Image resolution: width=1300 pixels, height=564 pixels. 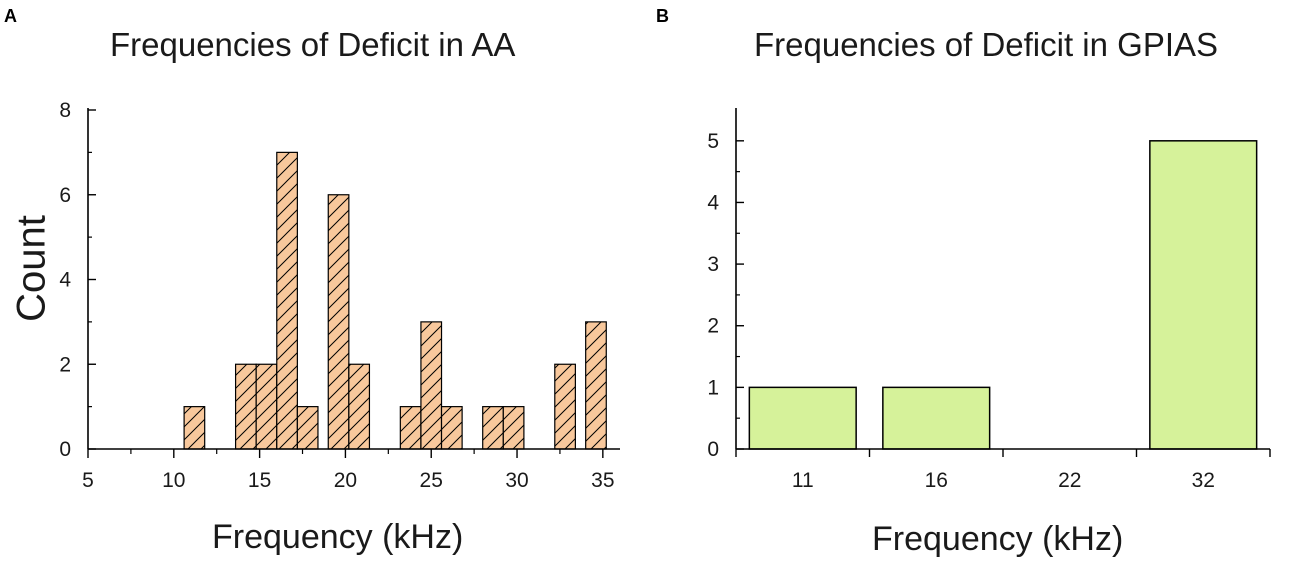 What do you see at coordinates (1203, 480) in the screenshot?
I see `x-tick-label: 32` at bounding box center [1203, 480].